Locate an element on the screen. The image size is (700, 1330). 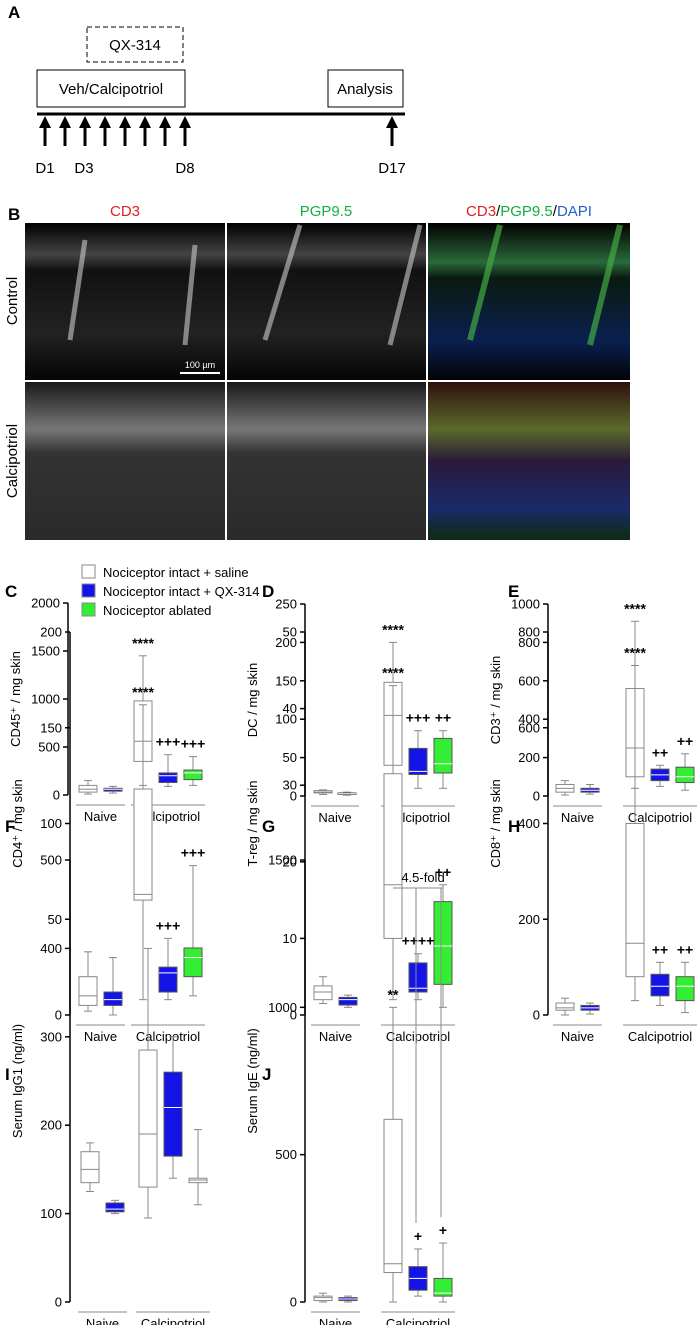
y-axis-label: CD3⁺ / mg skin is located at coordinates (495, 700).